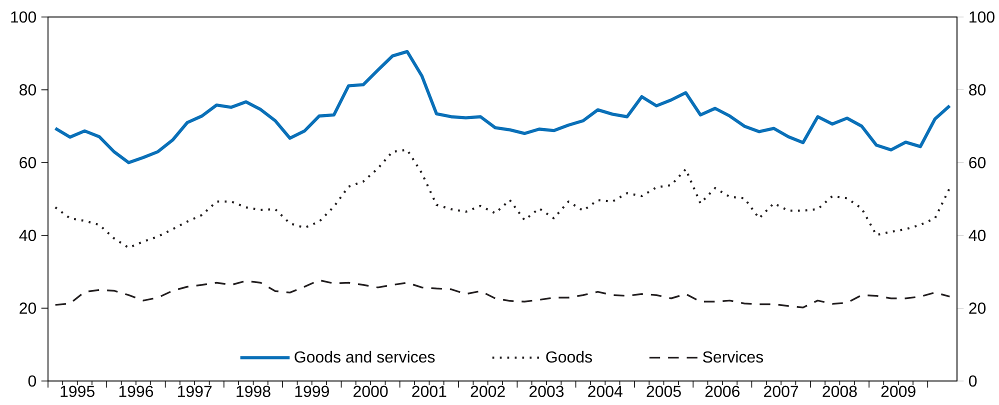  I want to click on x-tick-label: 1998, so click(253, 392).